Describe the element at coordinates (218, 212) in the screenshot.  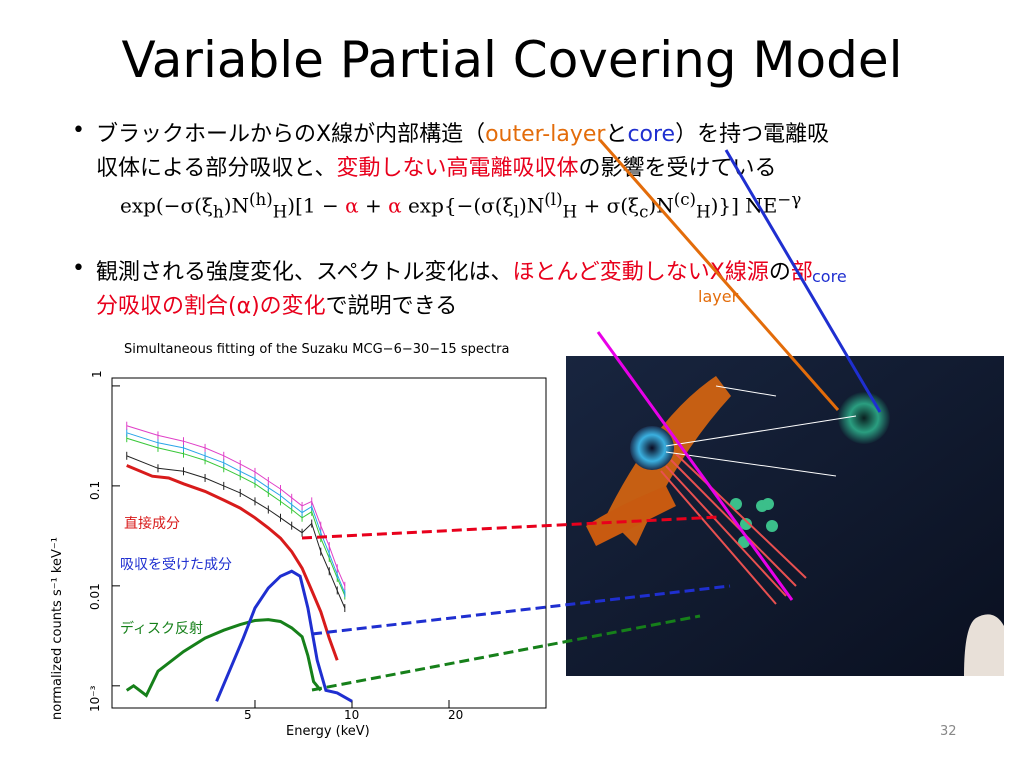
I see `formula-sub: h` at that location.